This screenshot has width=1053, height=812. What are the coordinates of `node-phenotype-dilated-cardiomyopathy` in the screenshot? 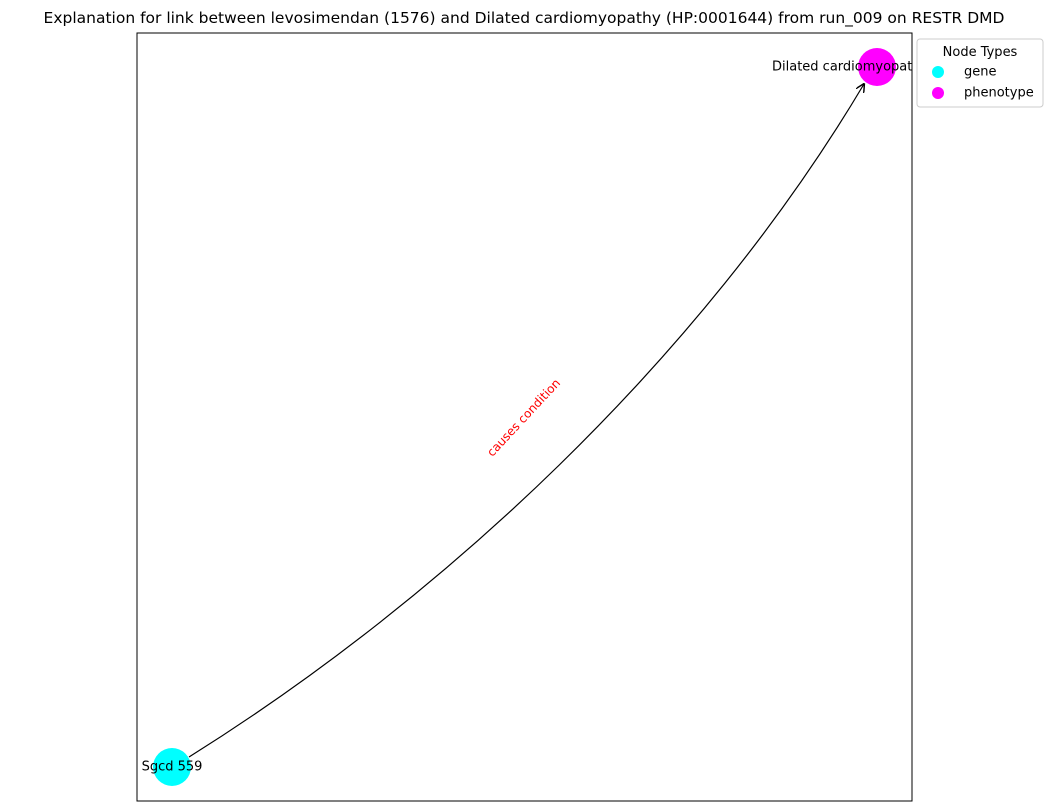 It's located at (877, 67).